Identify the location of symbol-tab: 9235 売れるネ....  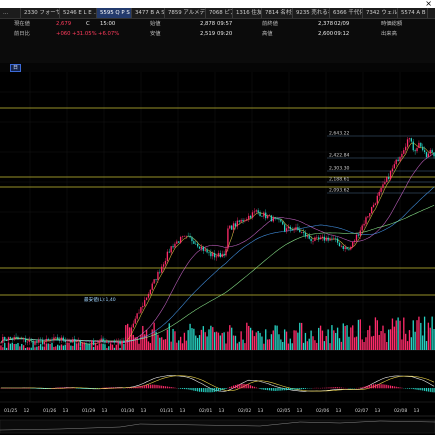
(311, 13).